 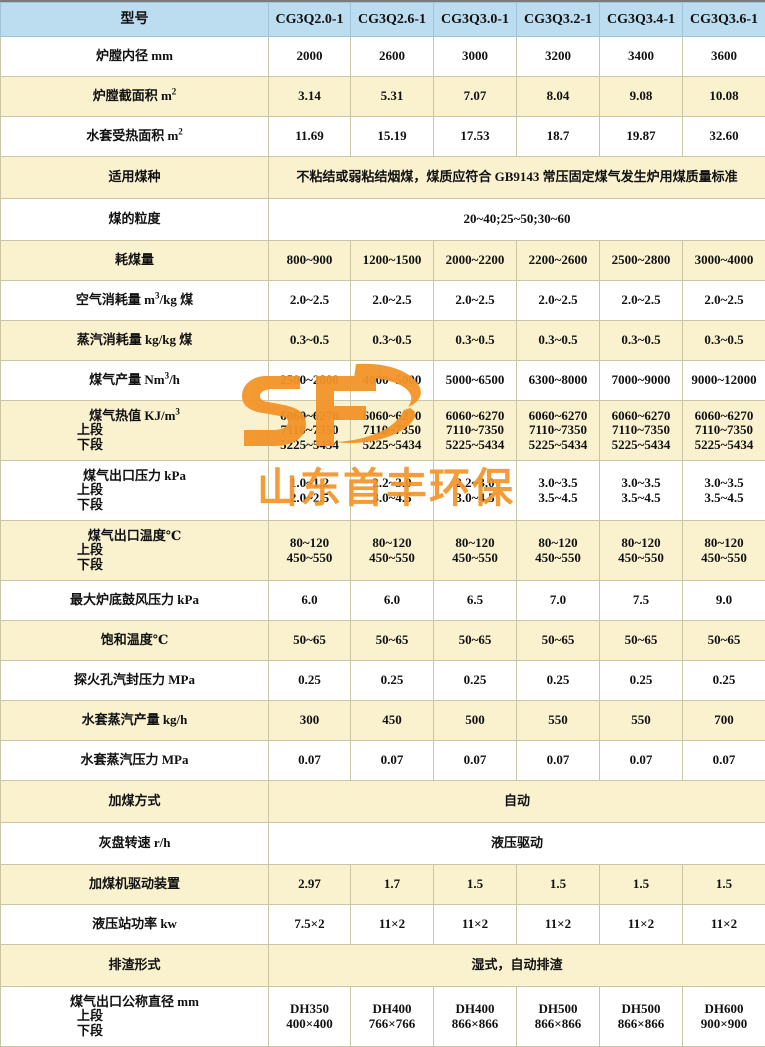 I want to click on data-cell: 3200, so click(x=558, y=57).